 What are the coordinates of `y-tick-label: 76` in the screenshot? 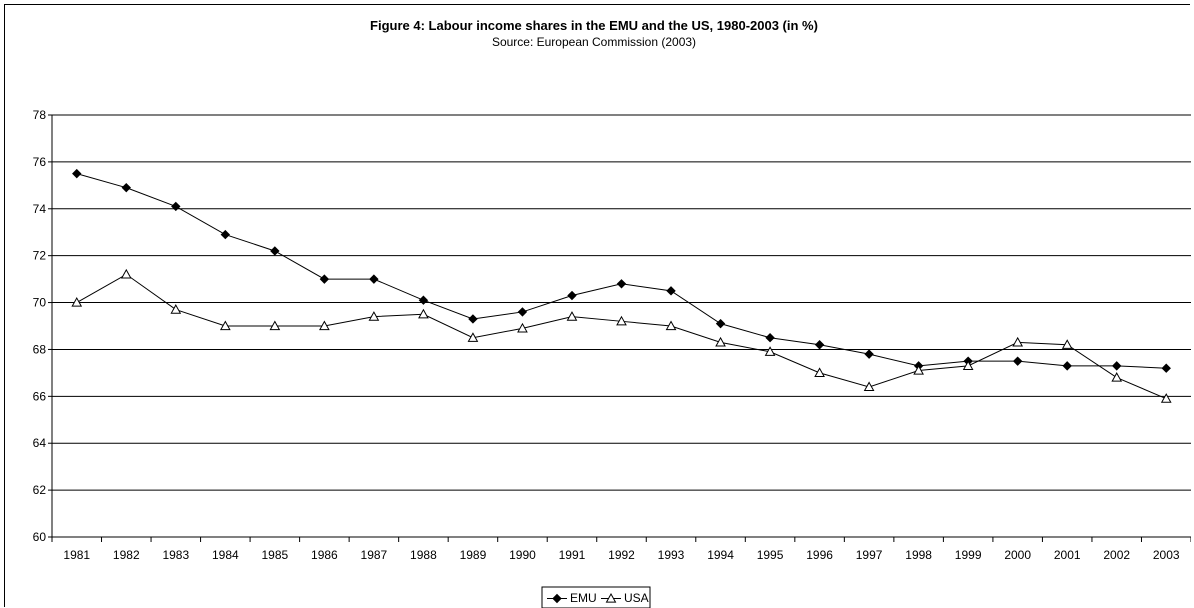 It's located at (40, 162).